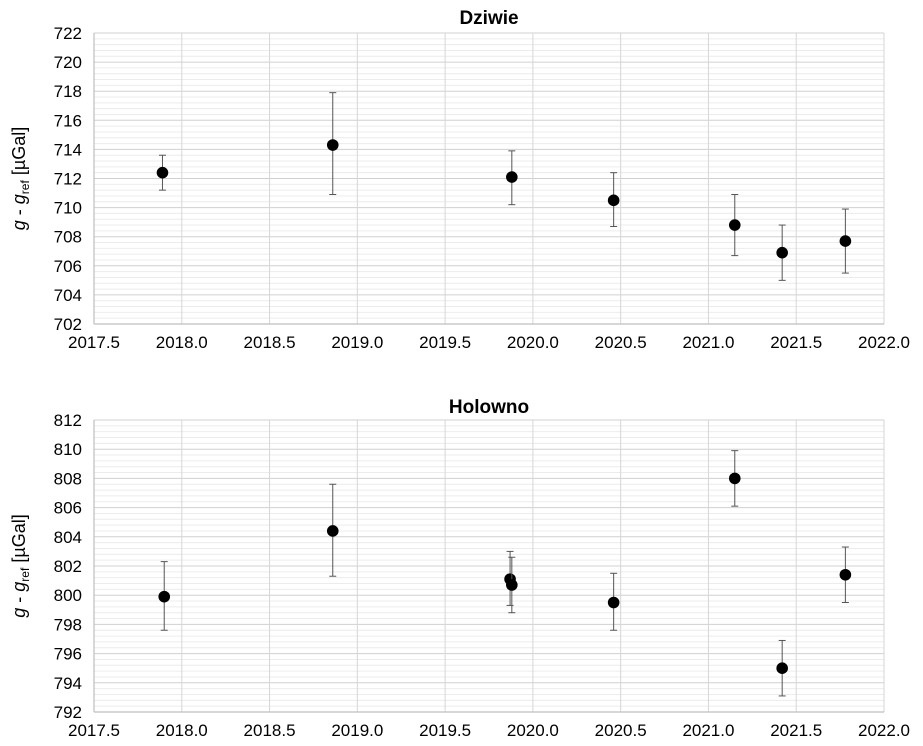 The image size is (923, 746). I want to click on y-tick-label: 702, so click(68, 324).